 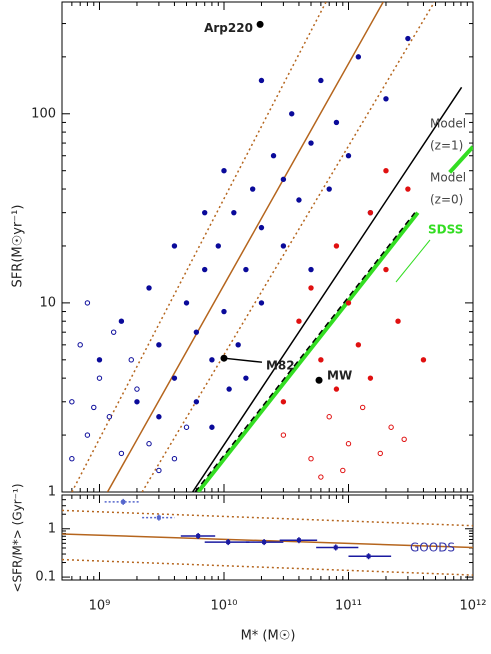 What do you see at coordinates (446, 200) in the screenshot?
I see `annotation: (z=0)` at bounding box center [446, 200].